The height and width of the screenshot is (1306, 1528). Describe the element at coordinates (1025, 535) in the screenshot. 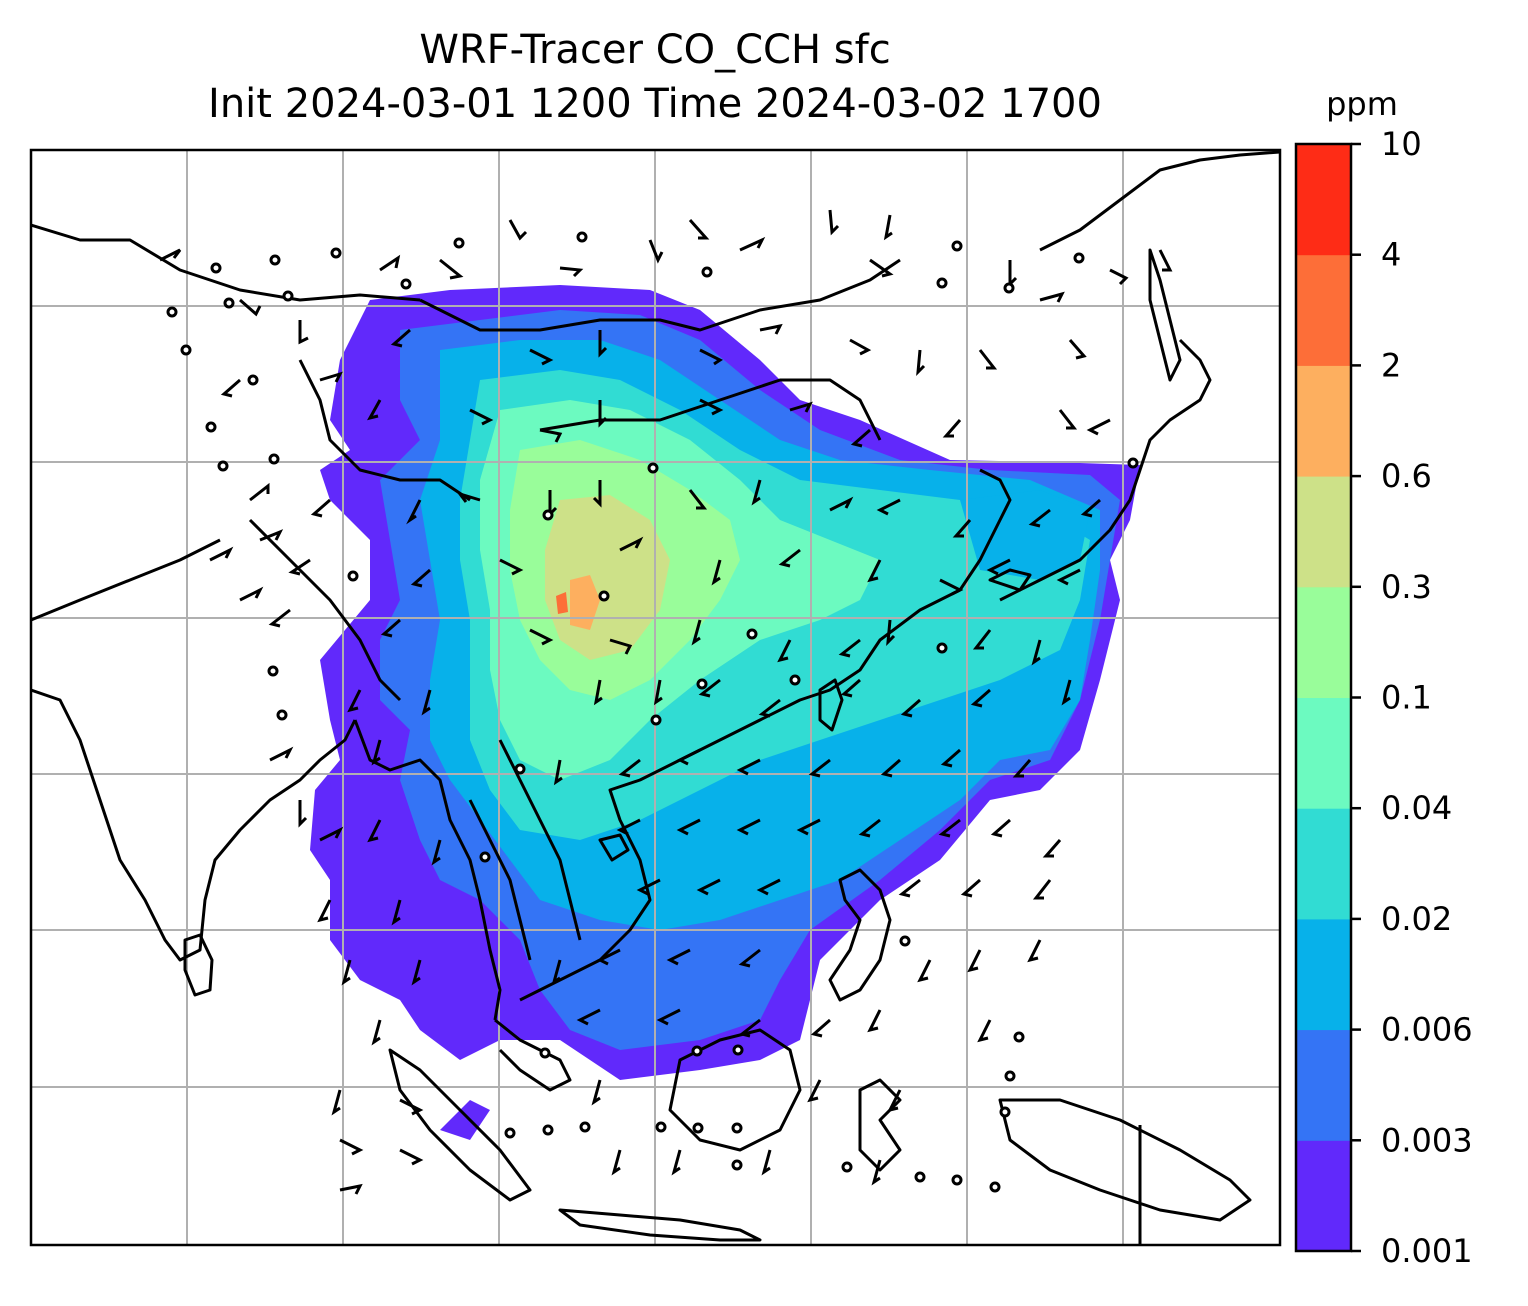

I see `conc-blob-northeast` at that location.